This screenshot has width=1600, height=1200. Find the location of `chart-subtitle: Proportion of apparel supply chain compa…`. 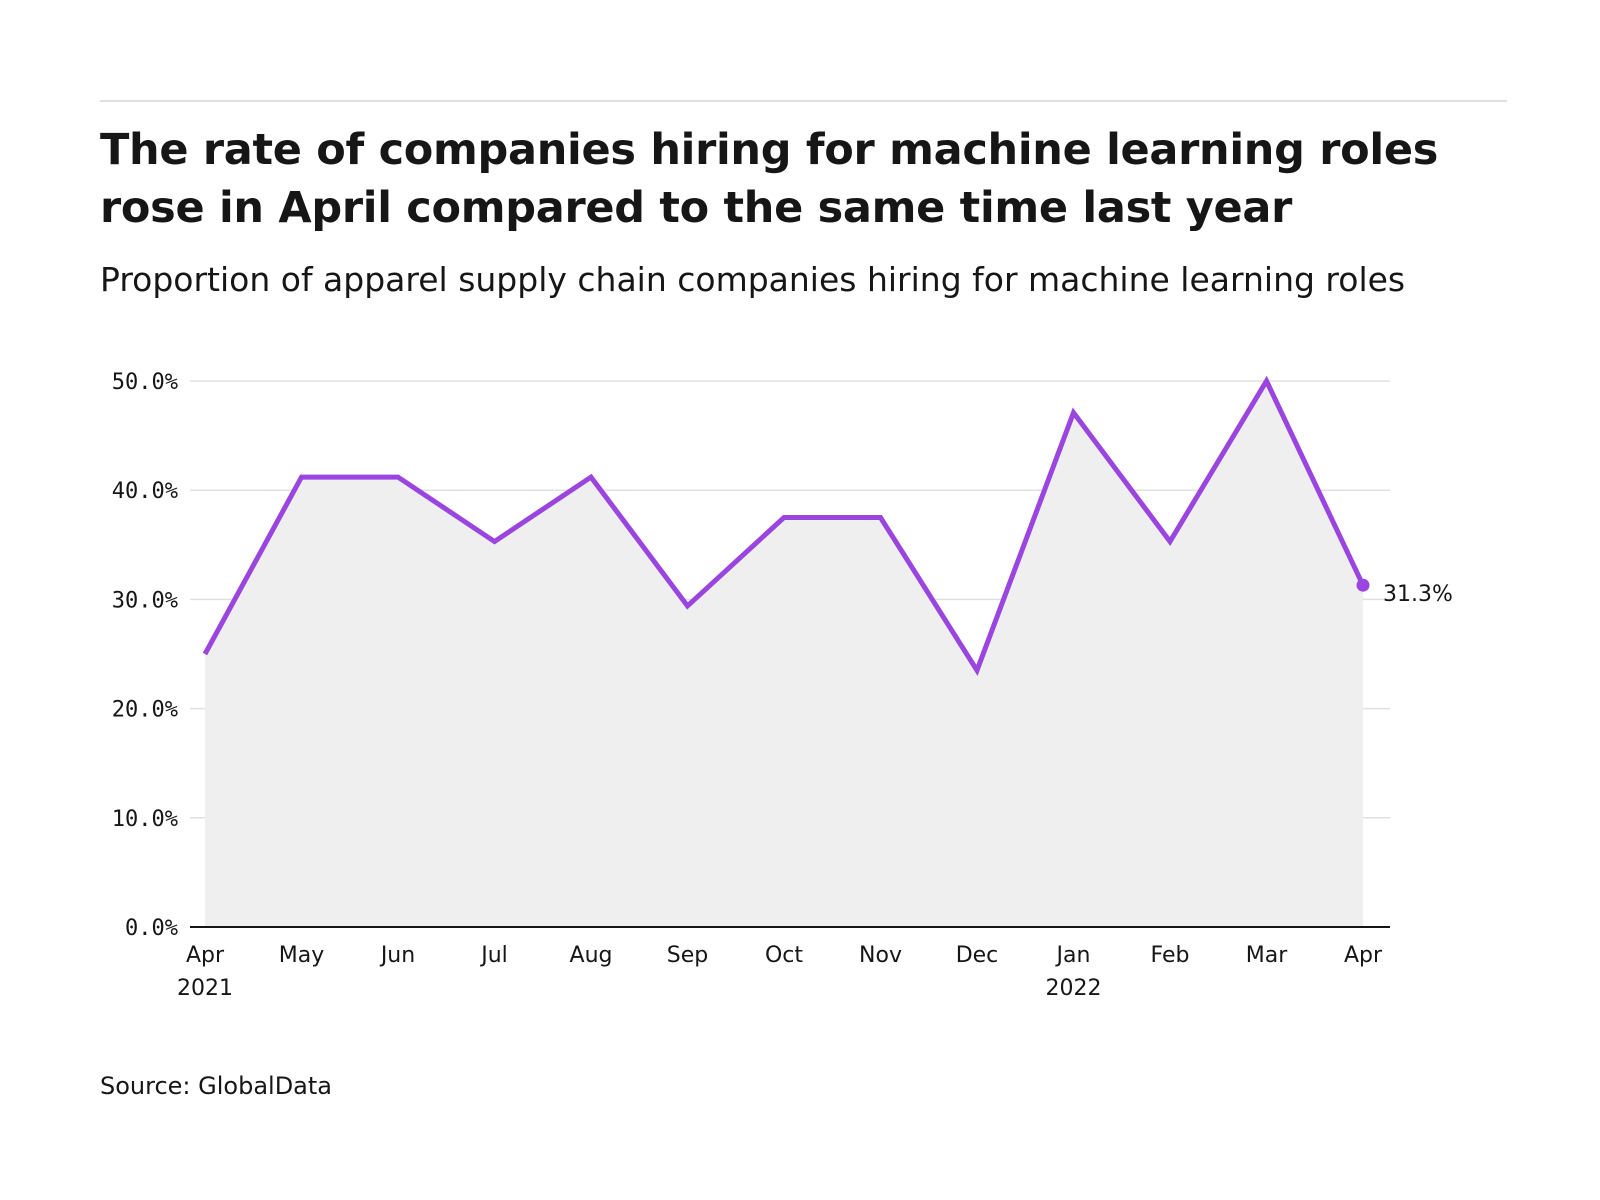

chart-subtitle: Proportion of apparel supply chain compa… is located at coordinates (753, 279).